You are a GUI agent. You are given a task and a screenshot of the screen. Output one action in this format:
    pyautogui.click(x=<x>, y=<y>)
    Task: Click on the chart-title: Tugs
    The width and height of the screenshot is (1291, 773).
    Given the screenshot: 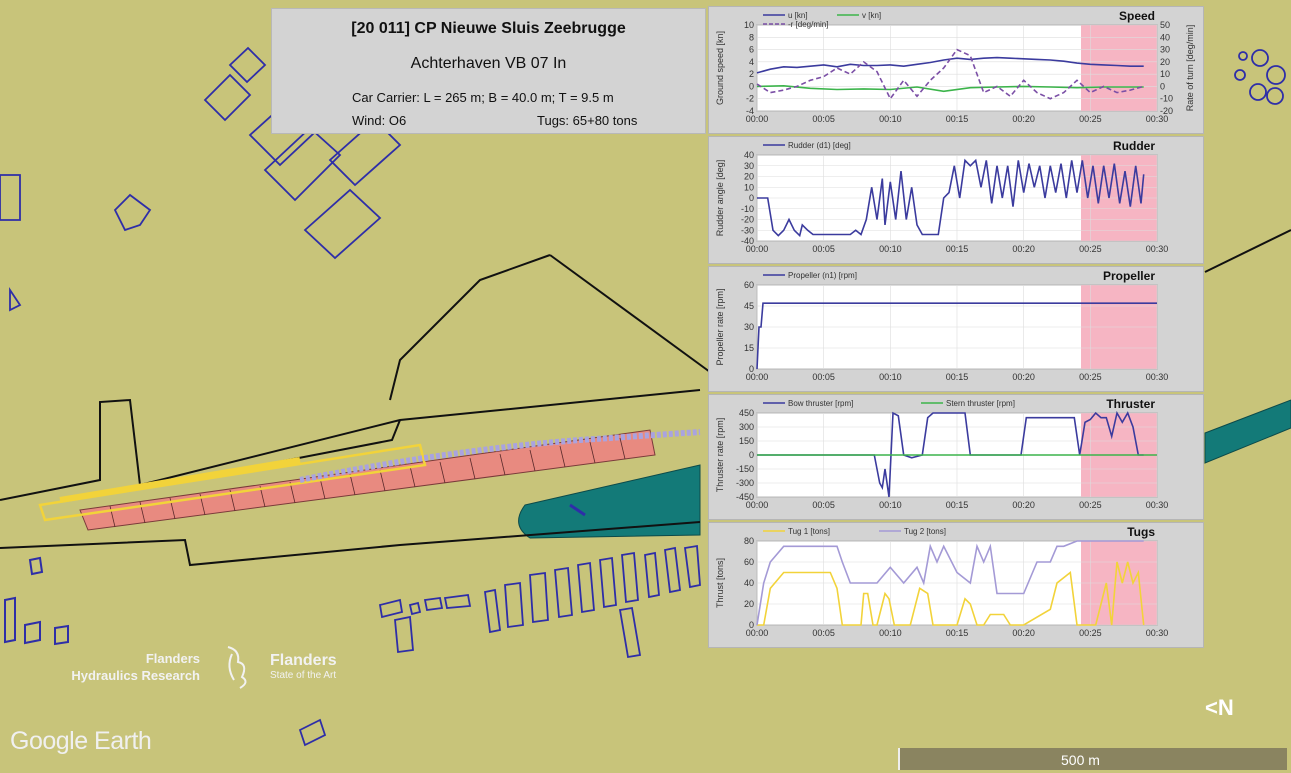 What is the action you would take?
    pyautogui.click(x=1141, y=532)
    